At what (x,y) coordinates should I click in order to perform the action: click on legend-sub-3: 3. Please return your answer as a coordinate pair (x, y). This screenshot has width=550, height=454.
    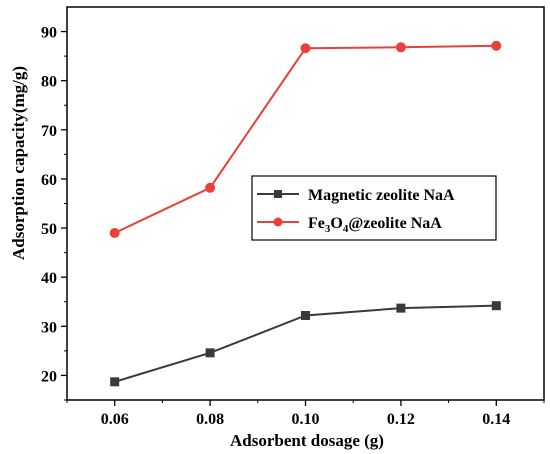
    Looking at the image, I should click on (328, 229).